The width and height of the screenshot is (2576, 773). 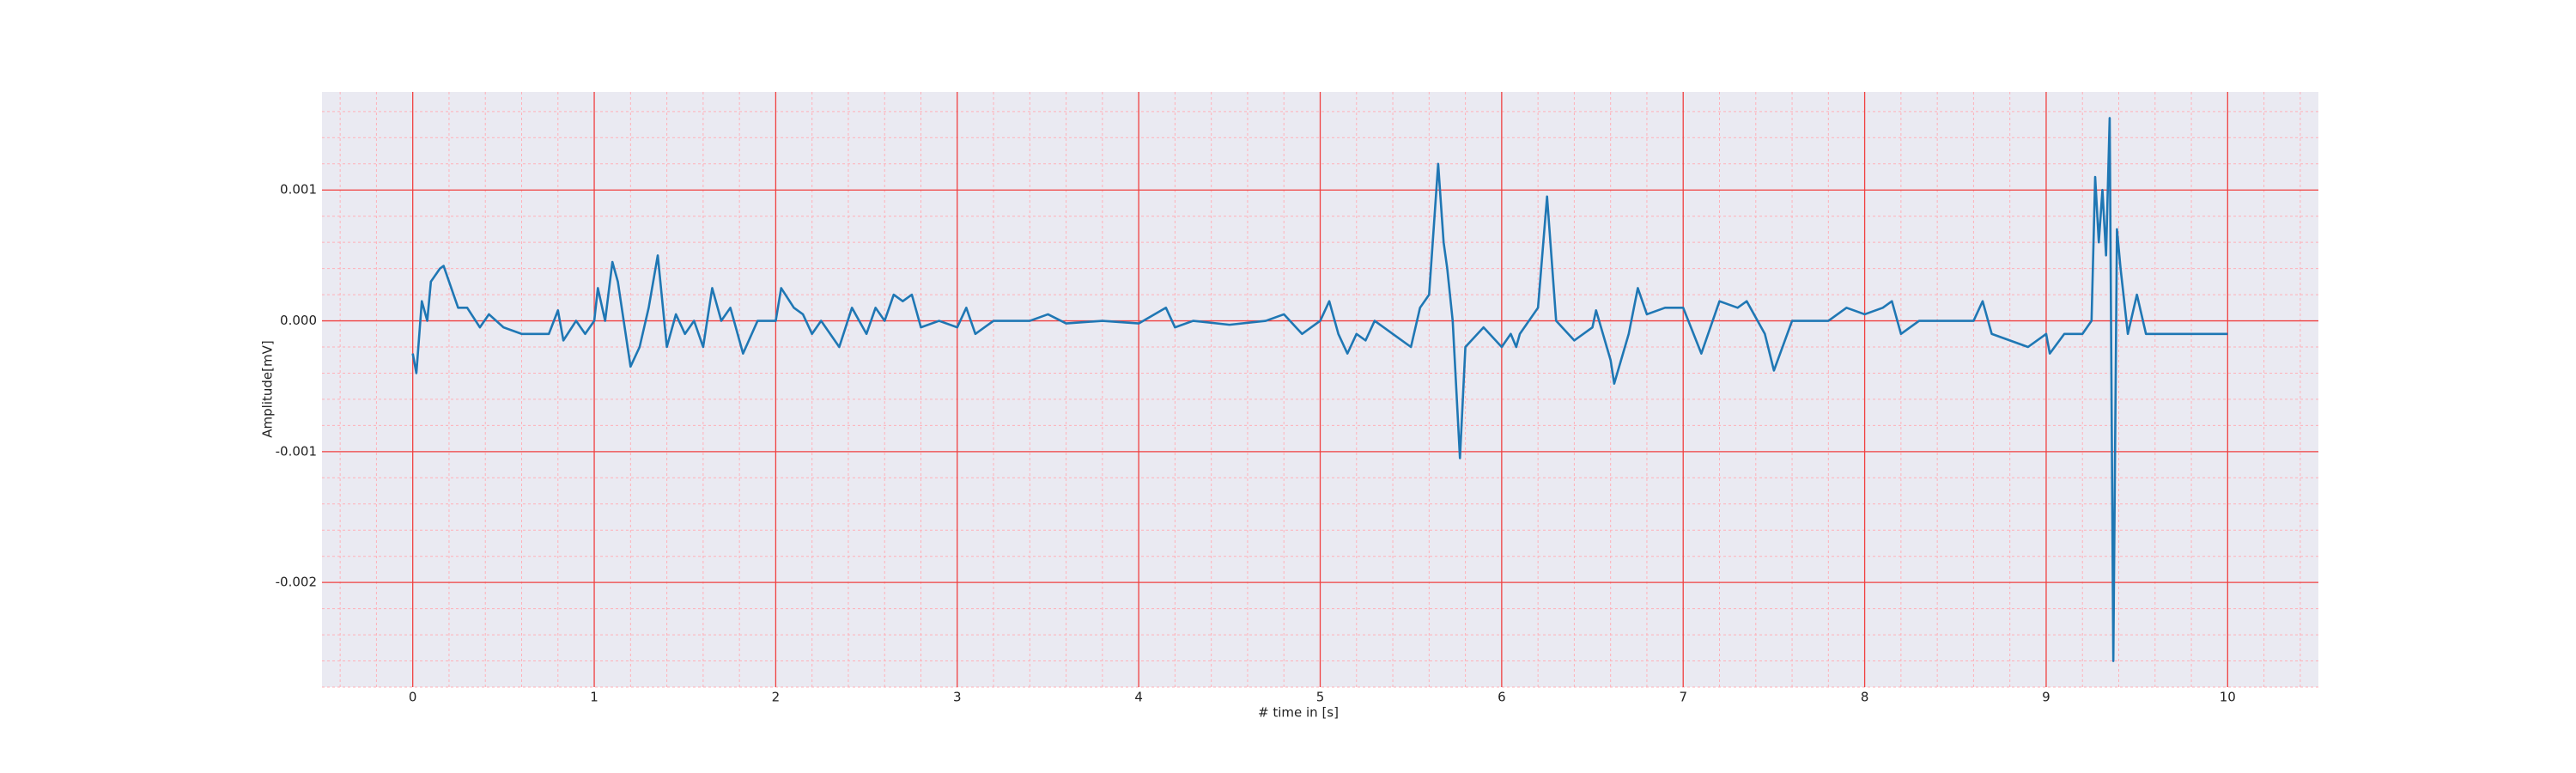 What do you see at coordinates (594, 697) in the screenshot?
I see `x-tick-label: 1` at bounding box center [594, 697].